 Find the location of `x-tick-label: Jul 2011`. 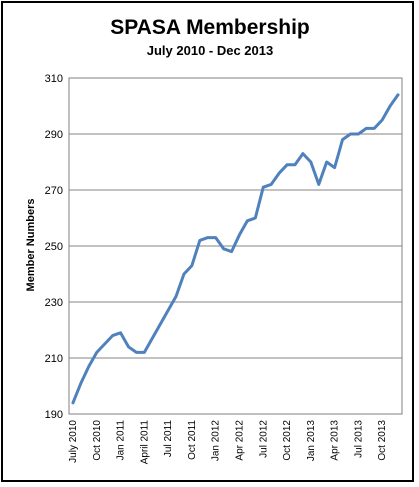

x-tick-label: Jul 2011 is located at coordinates (168, 439).